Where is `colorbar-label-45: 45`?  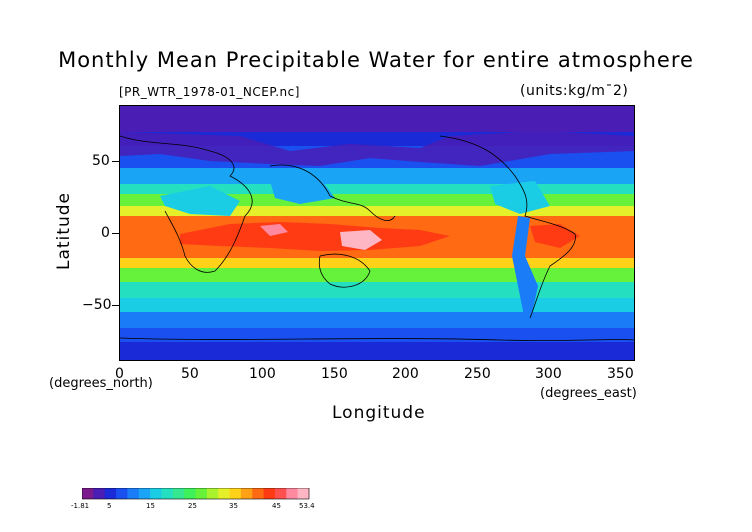
colorbar-label-45: 45 is located at coordinates (276, 506).